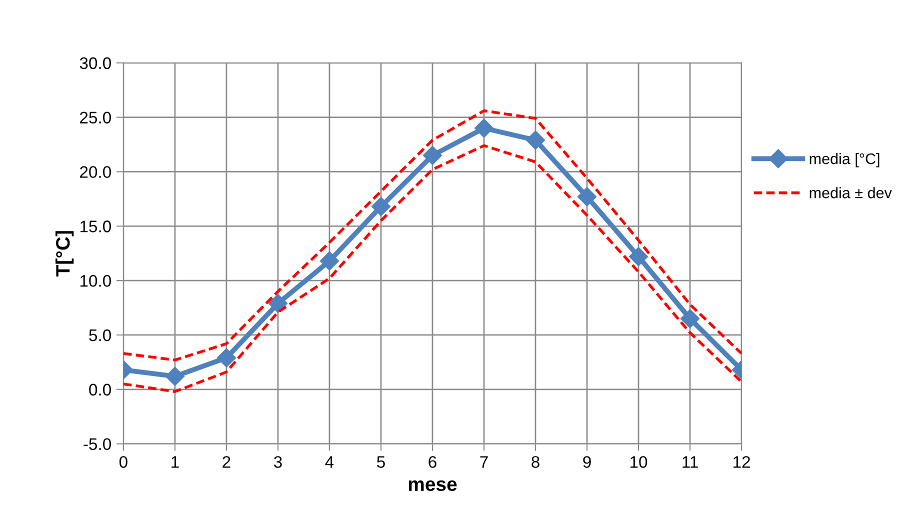  What do you see at coordinates (226, 462) in the screenshot?
I see `x-tick-label: 2` at bounding box center [226, 462].